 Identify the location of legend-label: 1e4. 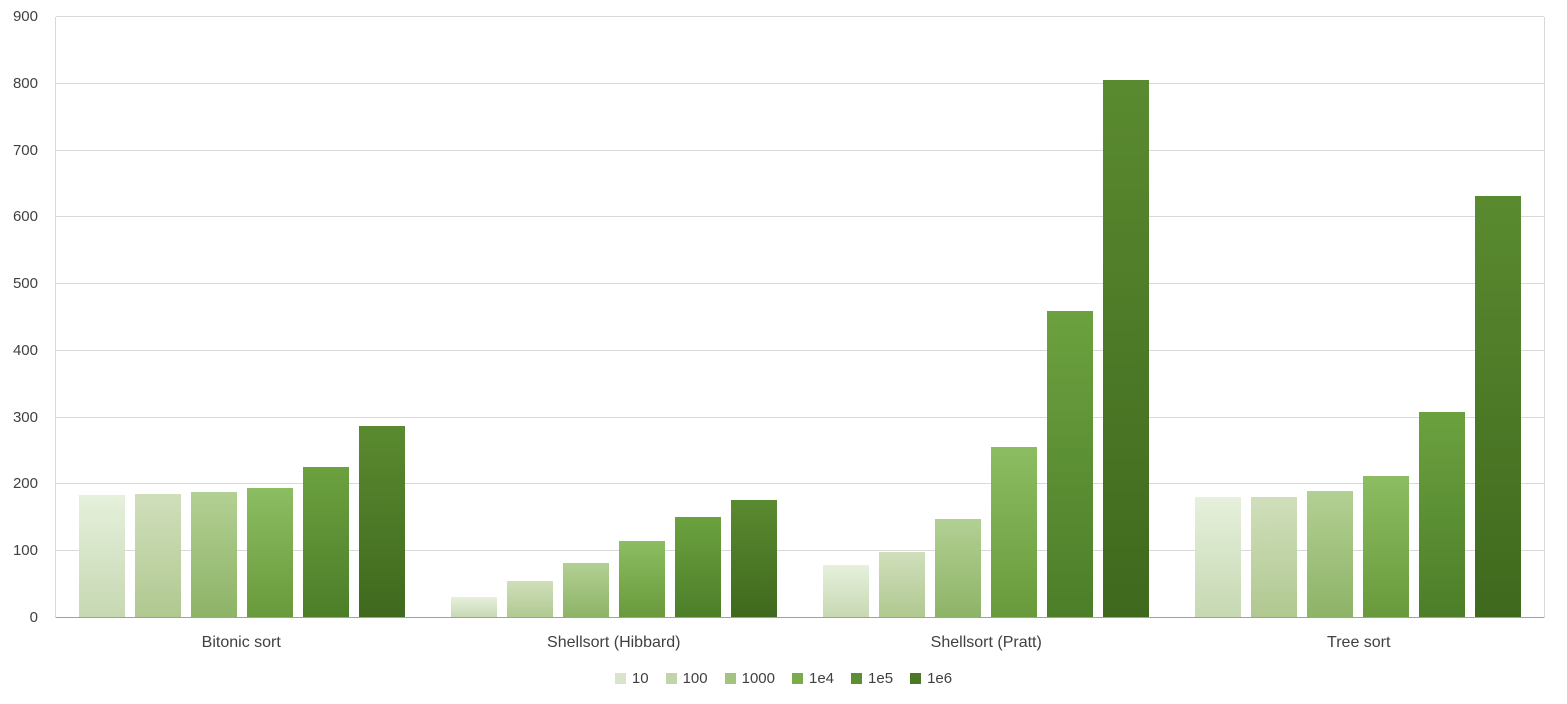
(822, 678).